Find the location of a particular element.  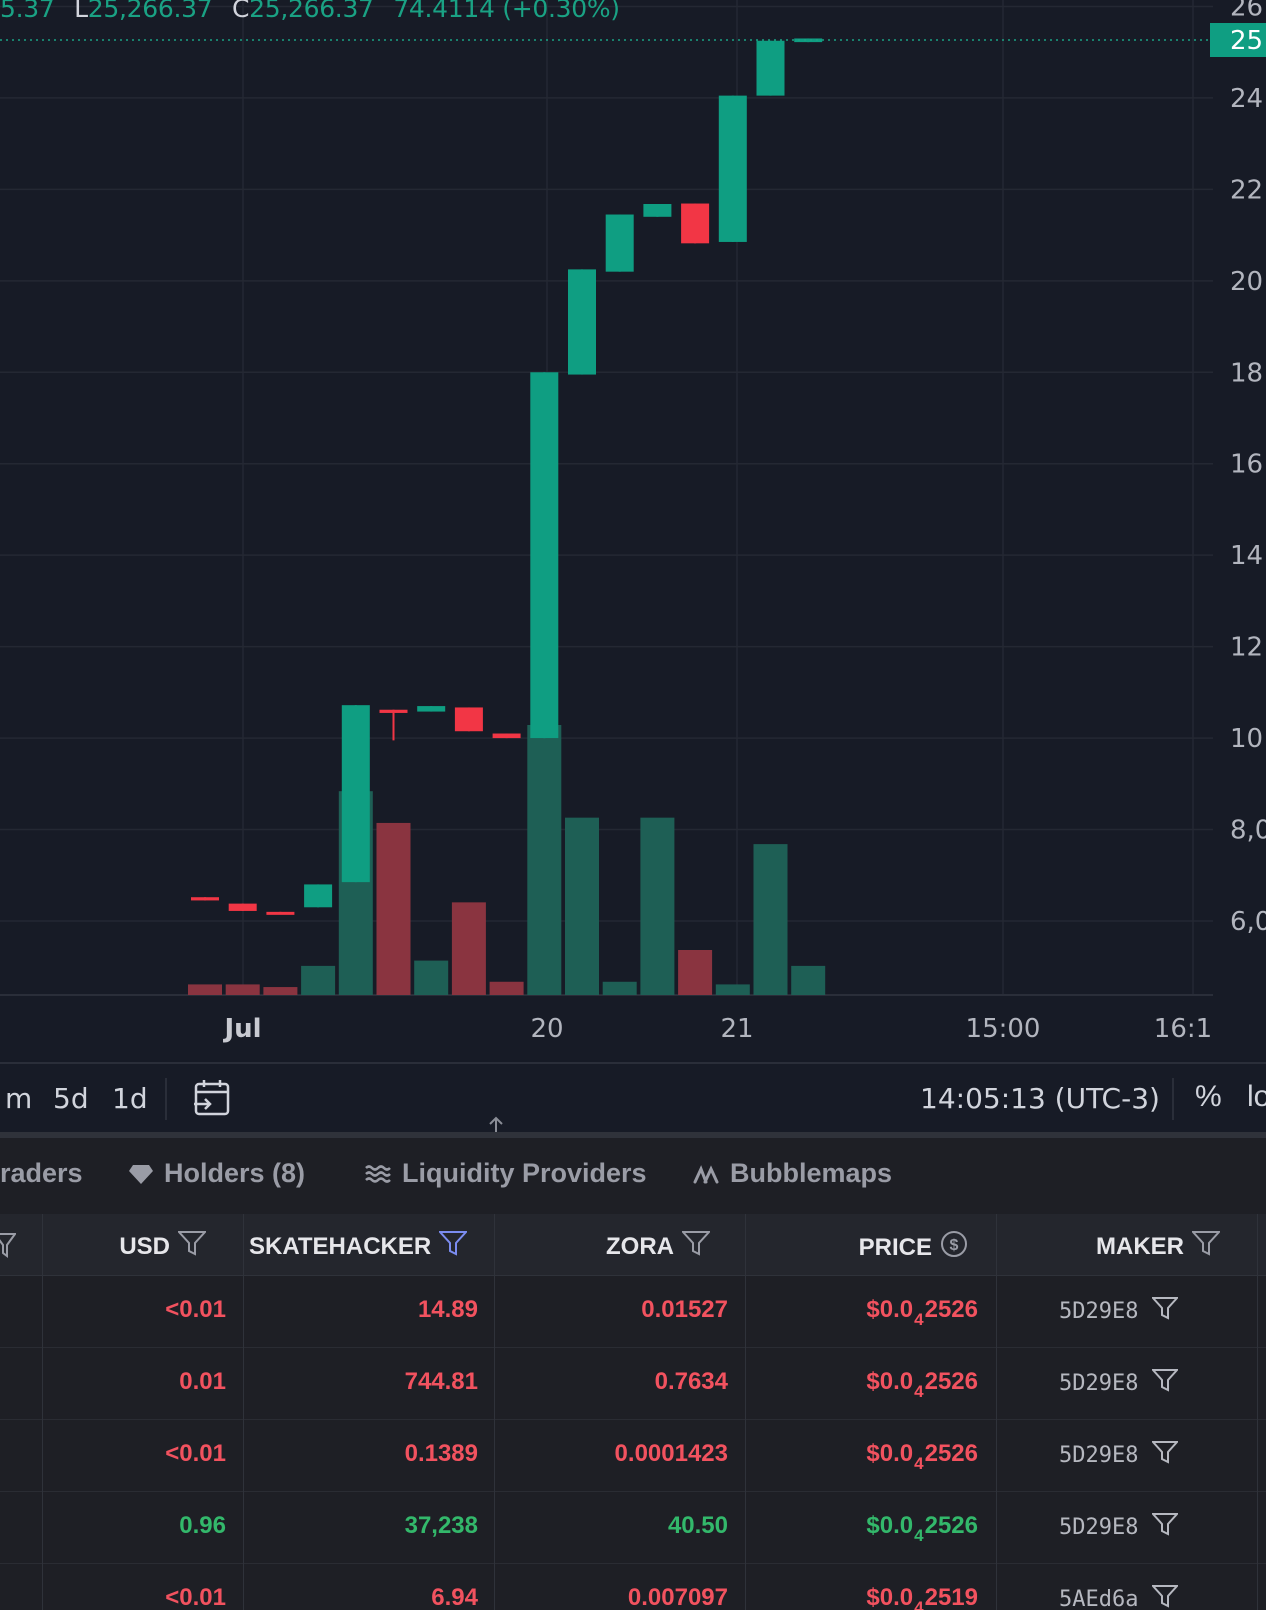

column-divider is located at coordinates (494, 1412).